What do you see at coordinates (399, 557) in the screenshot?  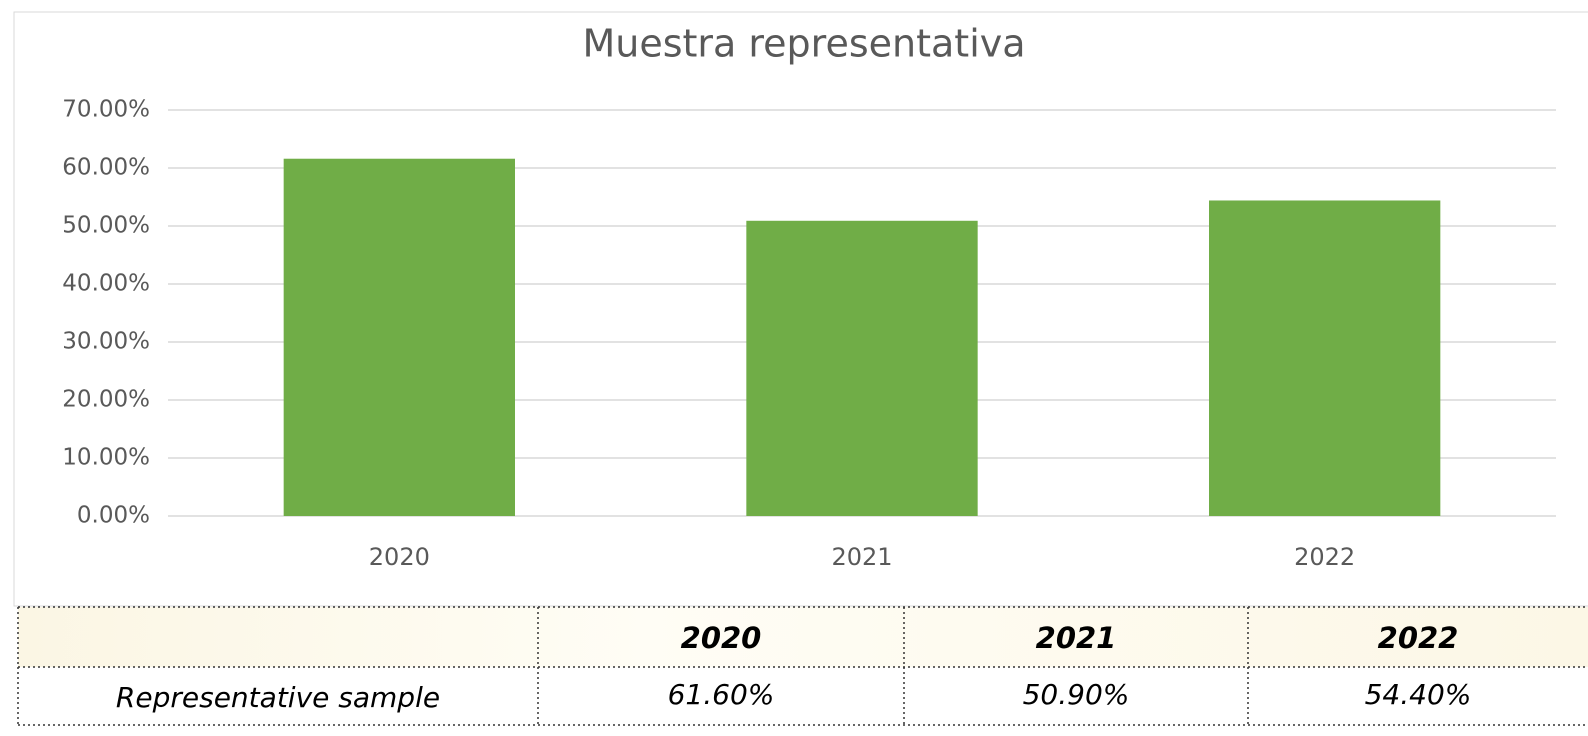 I see `x-tick-label: 2020` at bounding box center [399, 557].